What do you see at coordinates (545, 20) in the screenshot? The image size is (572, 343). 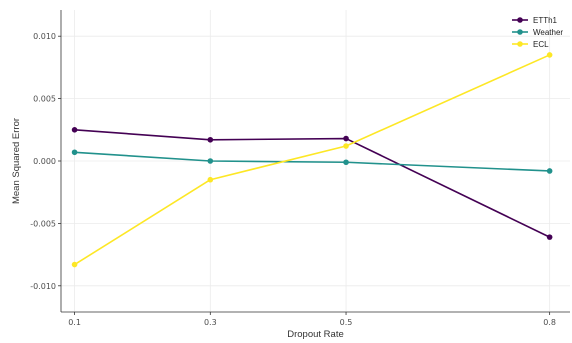 I see `legend-label-etth1: ETTh1` at bounding box center [545, 20].